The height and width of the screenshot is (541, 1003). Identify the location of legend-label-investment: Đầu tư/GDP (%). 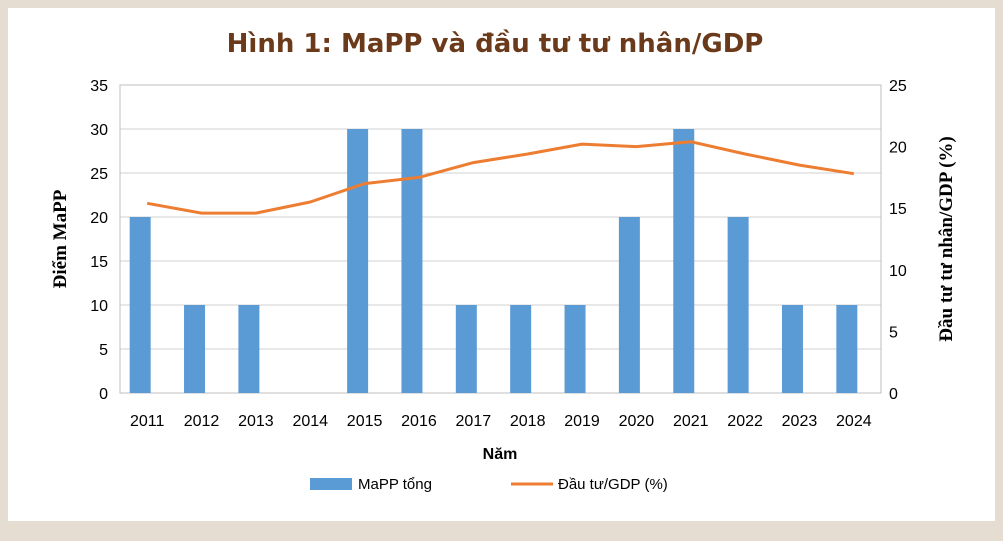
(613, 484).